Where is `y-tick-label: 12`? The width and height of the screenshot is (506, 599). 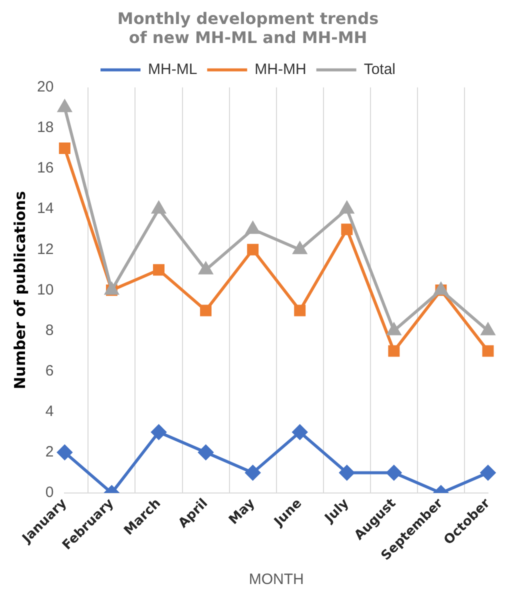
y-tick-label: 12 is located at coordinates (45, 249).